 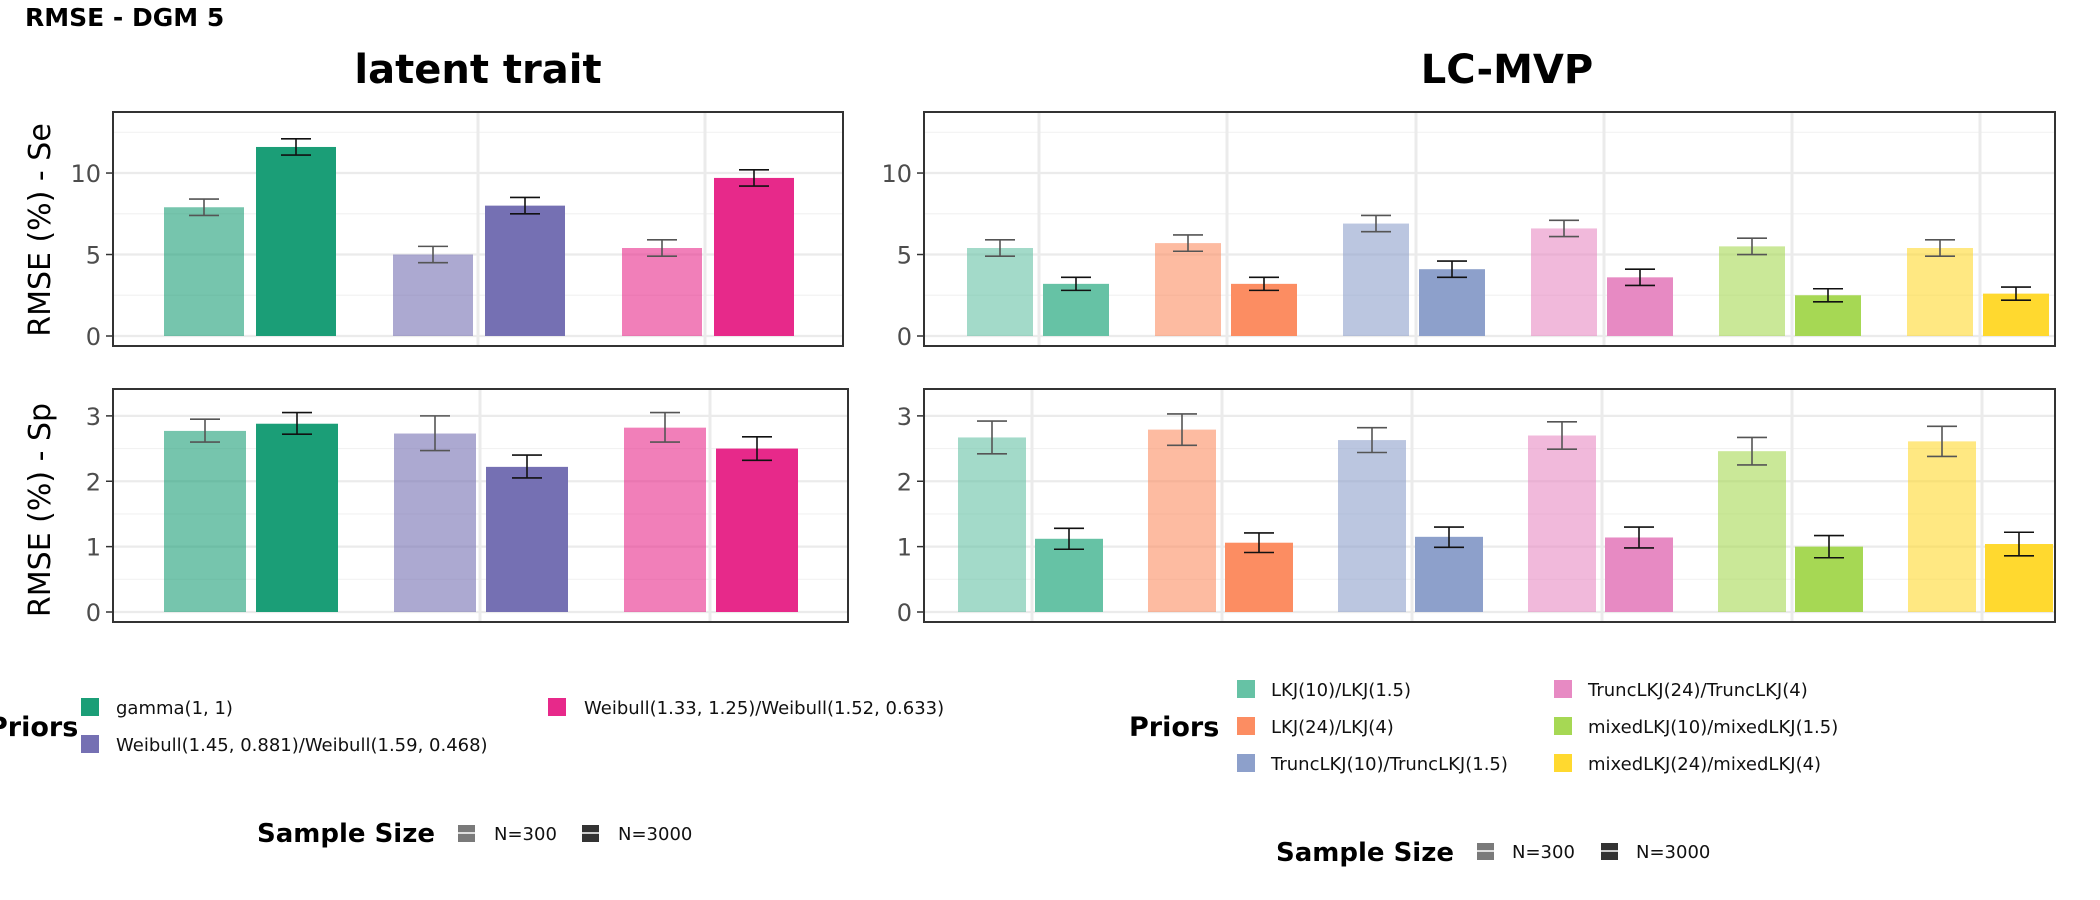 What do you see at coordinates (1246, 689) in the screenshot?
I see `legend-swatch-lkj10` at bounding box center [1246, 689].